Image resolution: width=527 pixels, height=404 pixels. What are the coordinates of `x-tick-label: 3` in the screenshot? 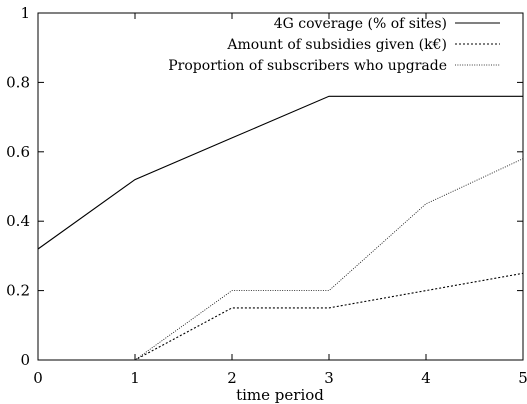 It's located at (329, 378).